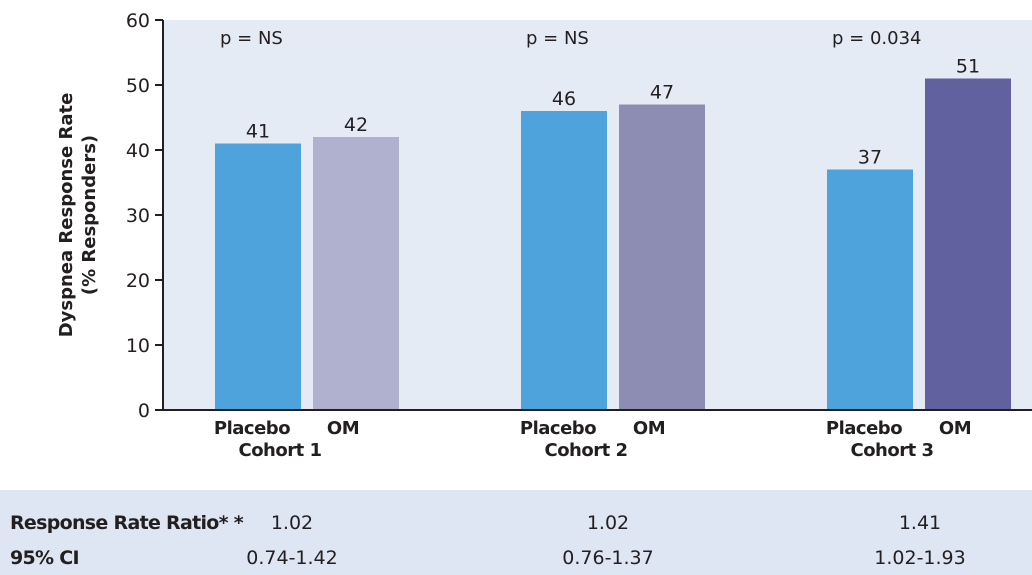 This screenshot has height=575, width=1032. What do you see at coordinates (138, 21) in the screenshot?
I see `y-tick-label: 60` at bounding box center [138, 21].